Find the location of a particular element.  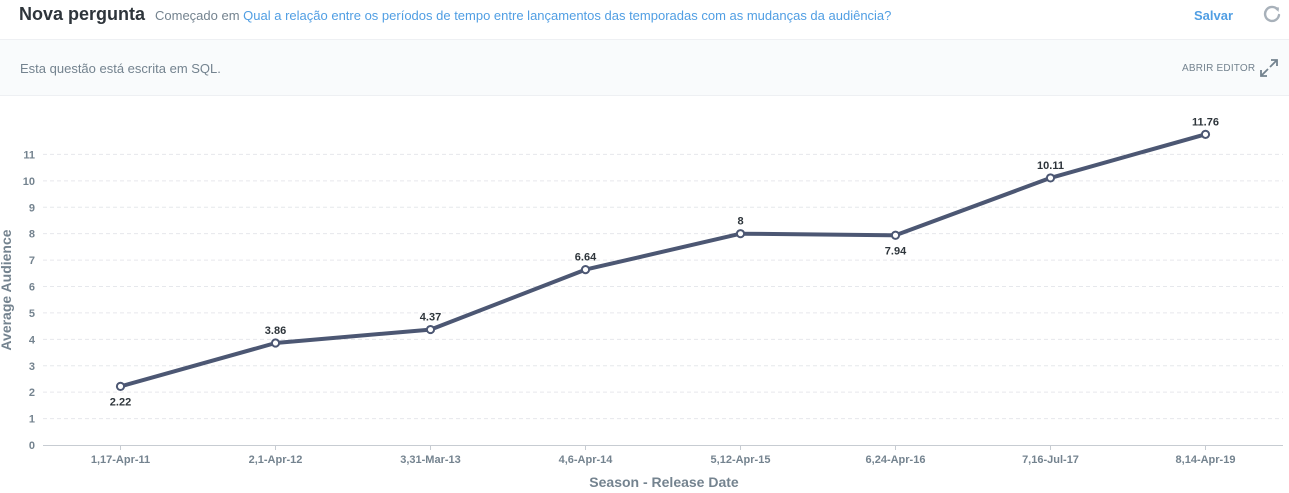

x-tick-label: 2,1-Apr-12 is located at coordinates (276, 460).